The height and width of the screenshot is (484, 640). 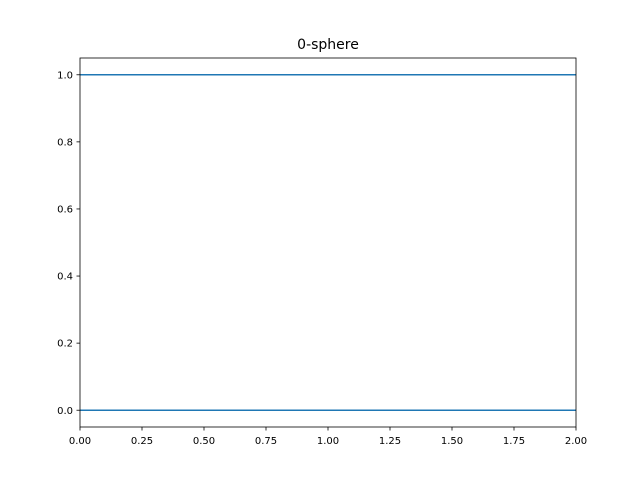 I want to click on x-tick-label: 1.75, so click(x=514, y=441).